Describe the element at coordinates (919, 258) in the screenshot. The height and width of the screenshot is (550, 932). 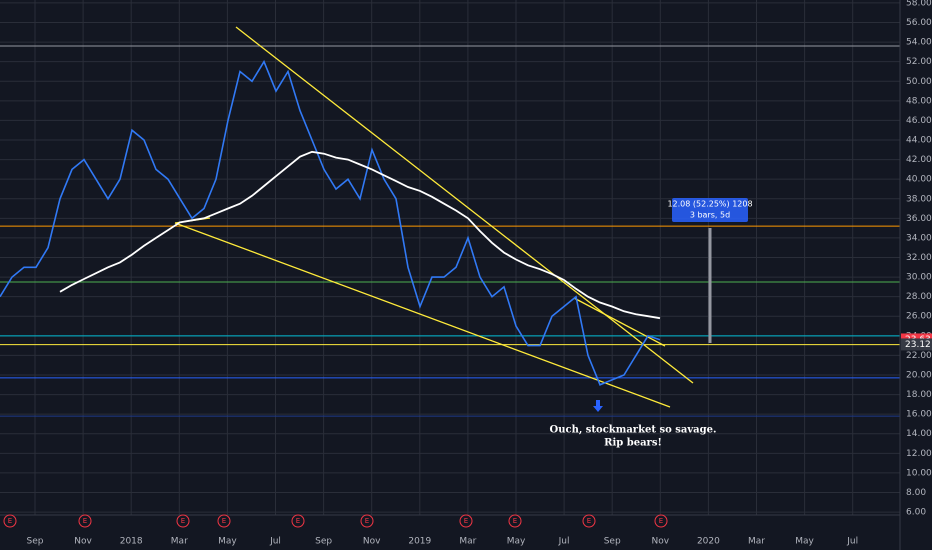
I see `y-tick-label: 32.00` at that location.